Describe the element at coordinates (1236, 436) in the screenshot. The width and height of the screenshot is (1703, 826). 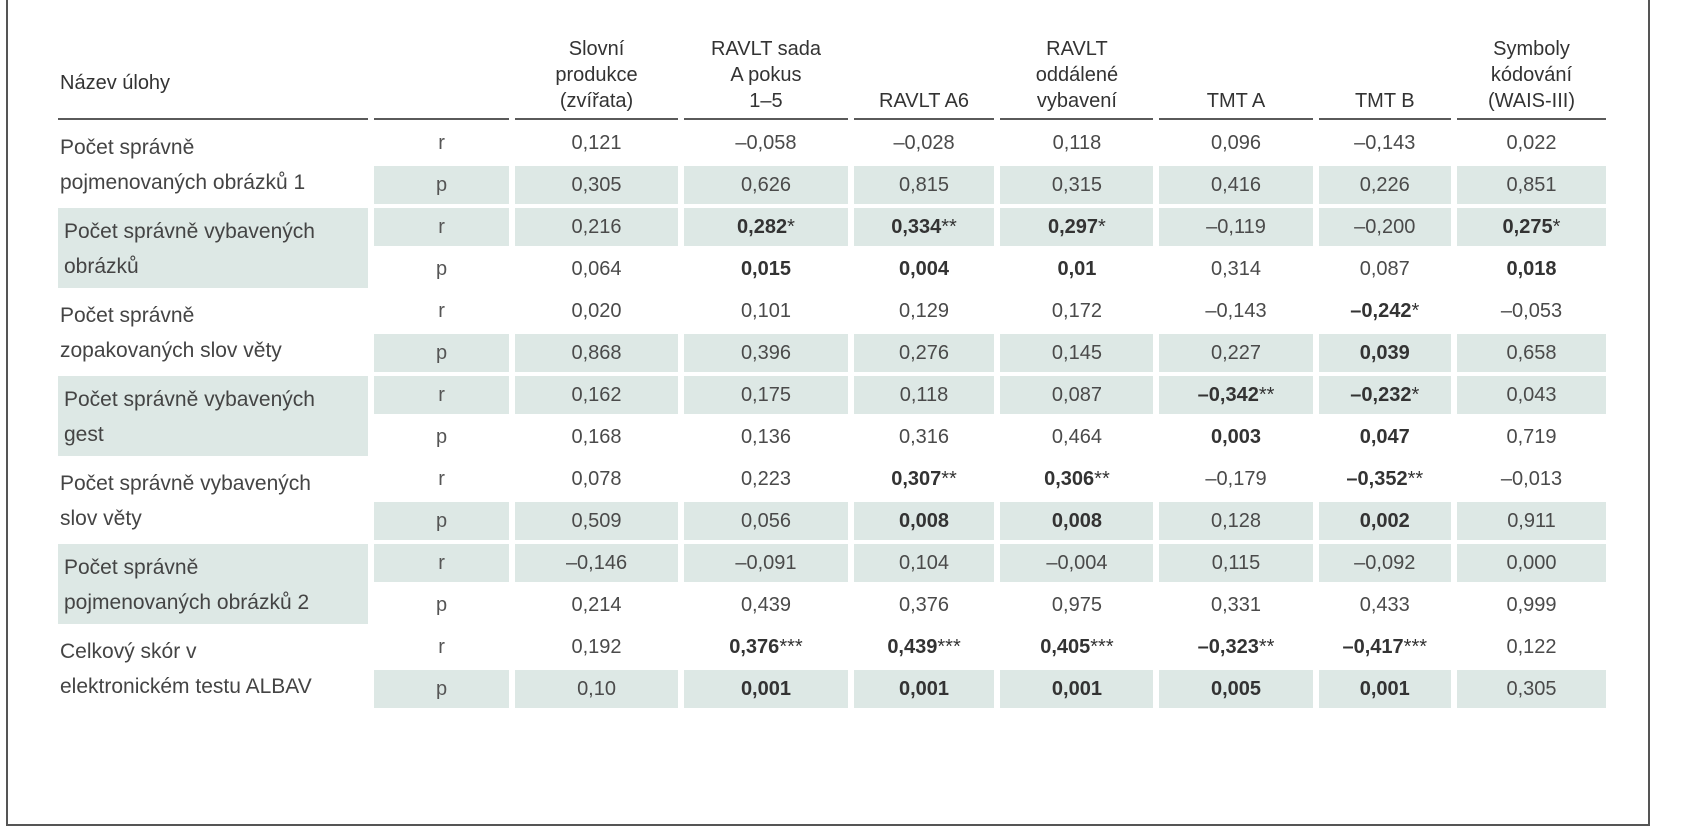
I see `p-value-cell: 0,003` at that location.